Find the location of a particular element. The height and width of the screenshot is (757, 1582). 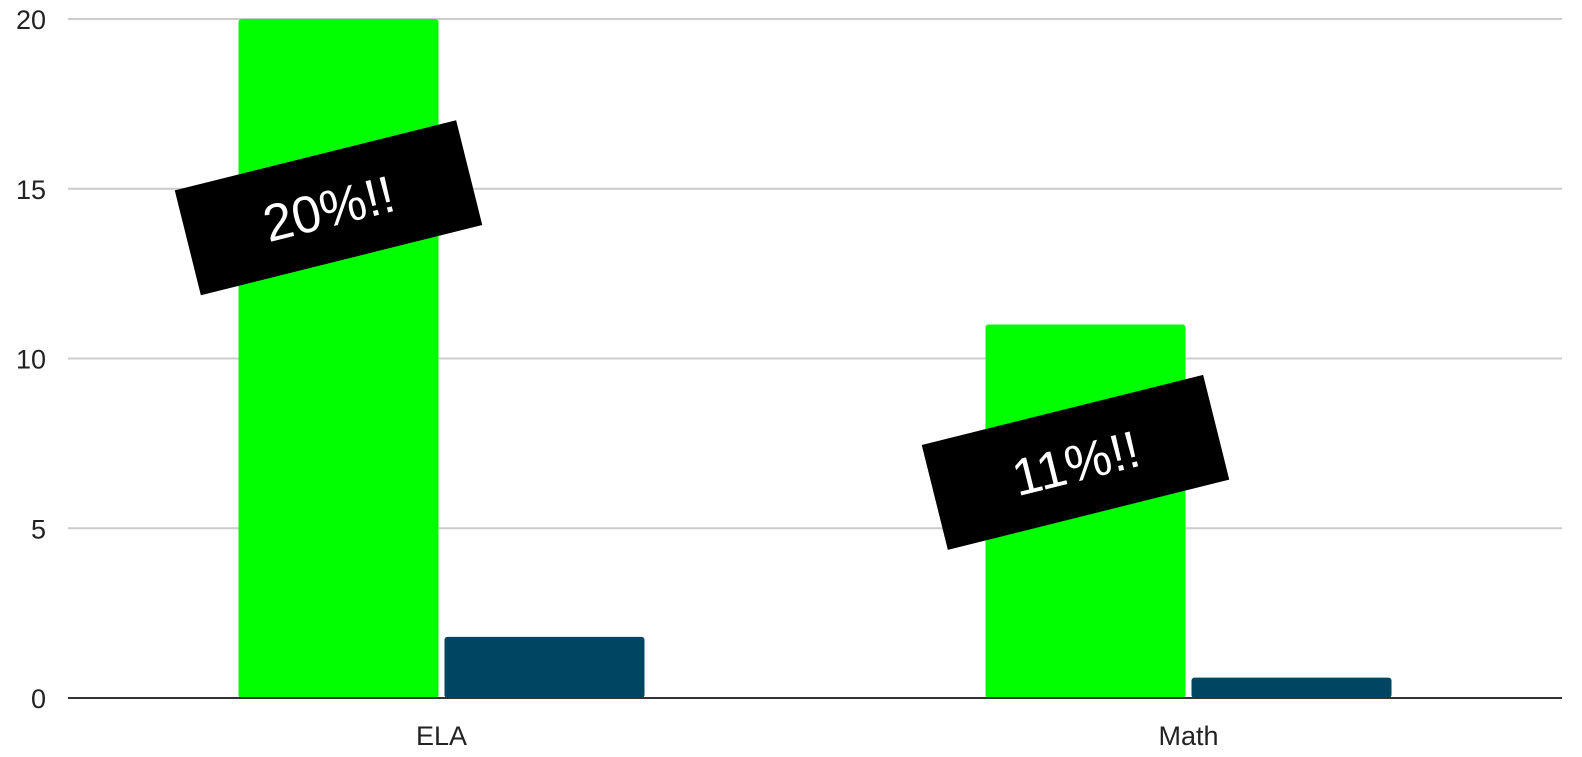

callout-label: 11%!! is located at coordinates (1075, 462).